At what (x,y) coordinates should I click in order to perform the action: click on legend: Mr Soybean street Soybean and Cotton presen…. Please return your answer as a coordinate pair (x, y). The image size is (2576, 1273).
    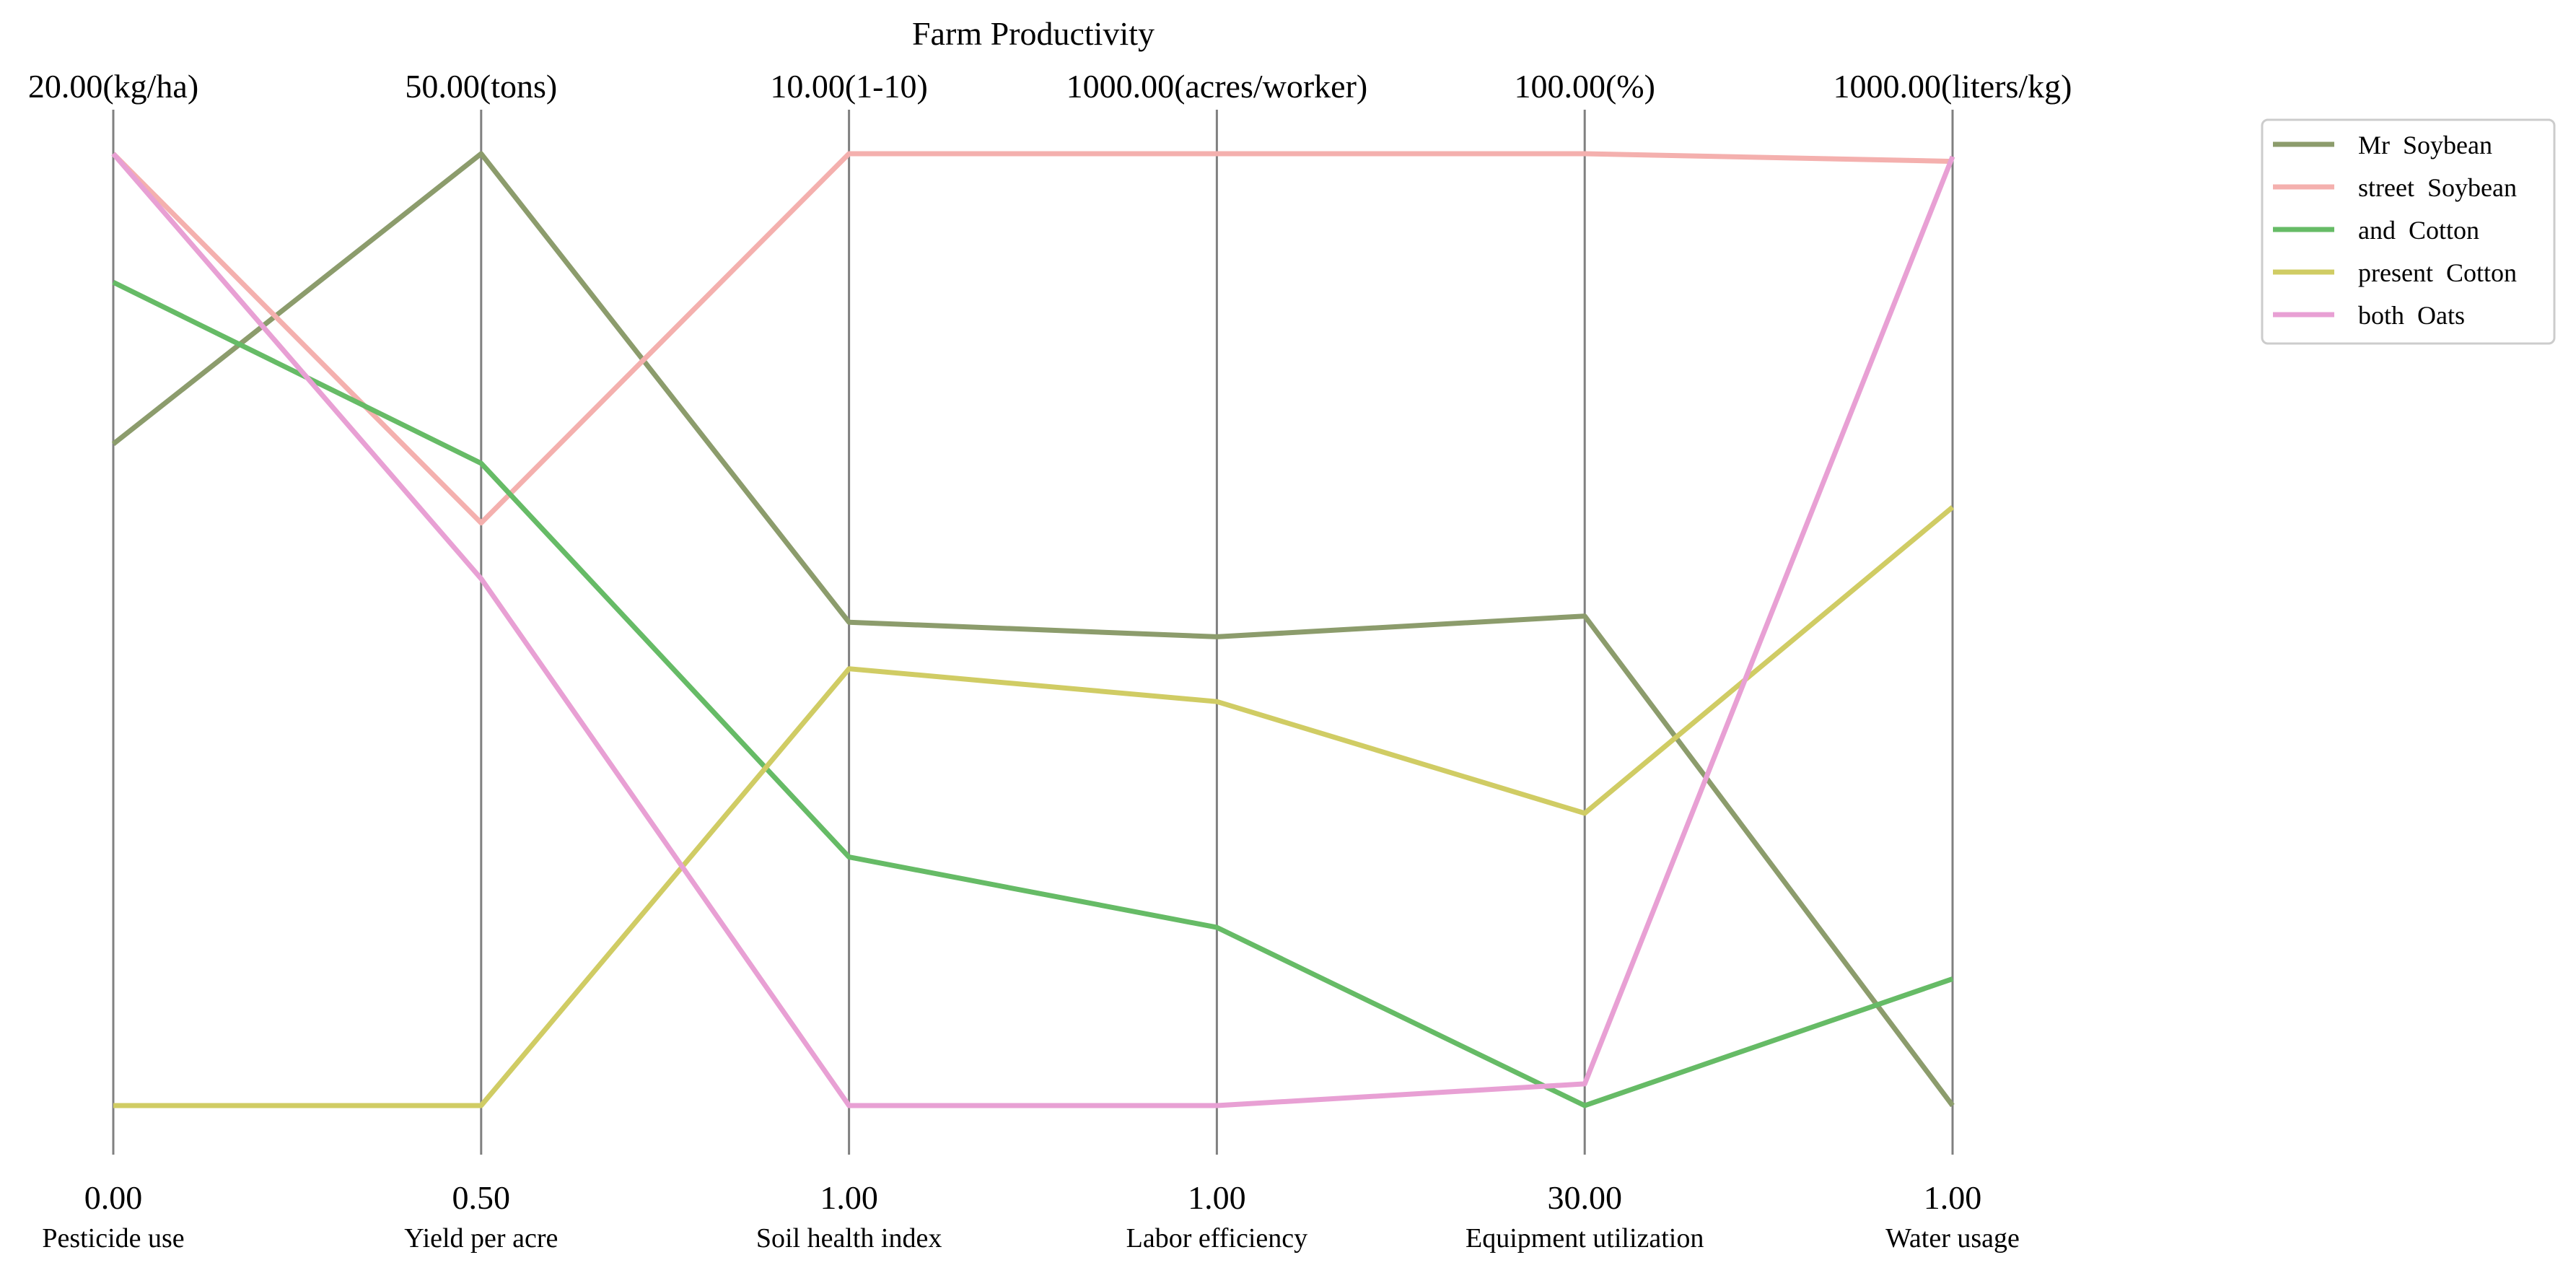
    Looking at the image, I should click on (2408, 231).